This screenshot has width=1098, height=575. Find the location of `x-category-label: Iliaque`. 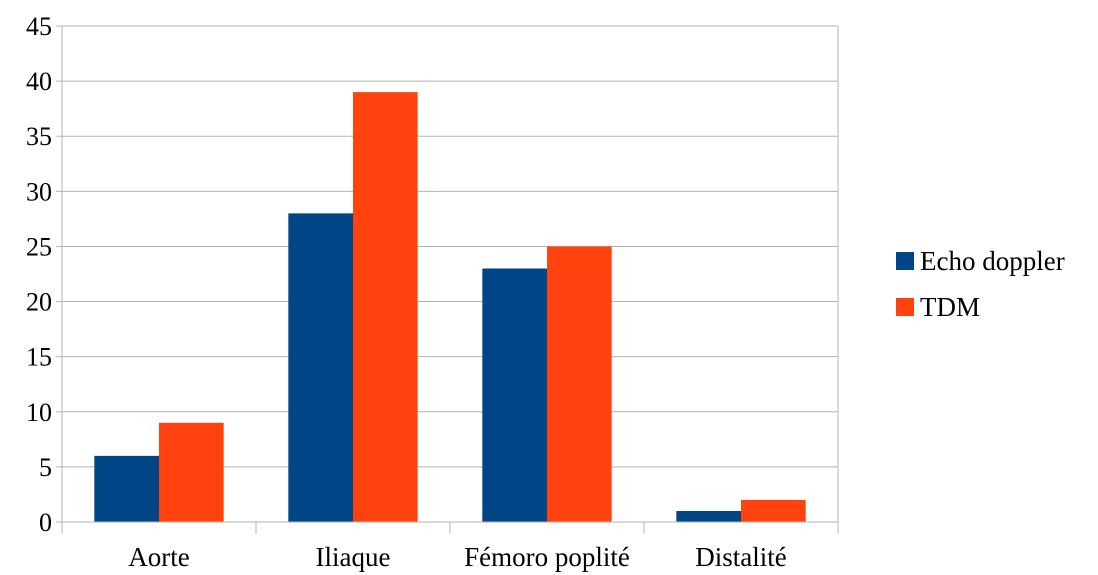

x-category-label: Iliaque is located at coordinates (353, 557).